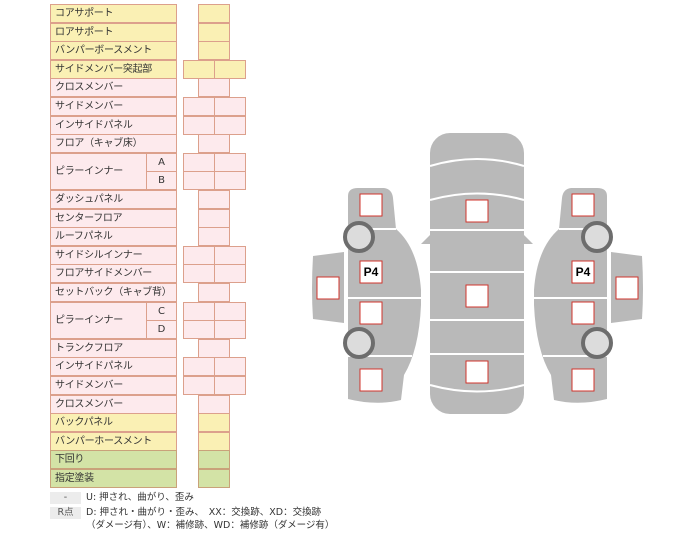 The height and width of the screenshot is (535, 692). Describe the element at coordinates (113, 87) in the screenshot. I see `row-label: クロスメンバー` at that location.